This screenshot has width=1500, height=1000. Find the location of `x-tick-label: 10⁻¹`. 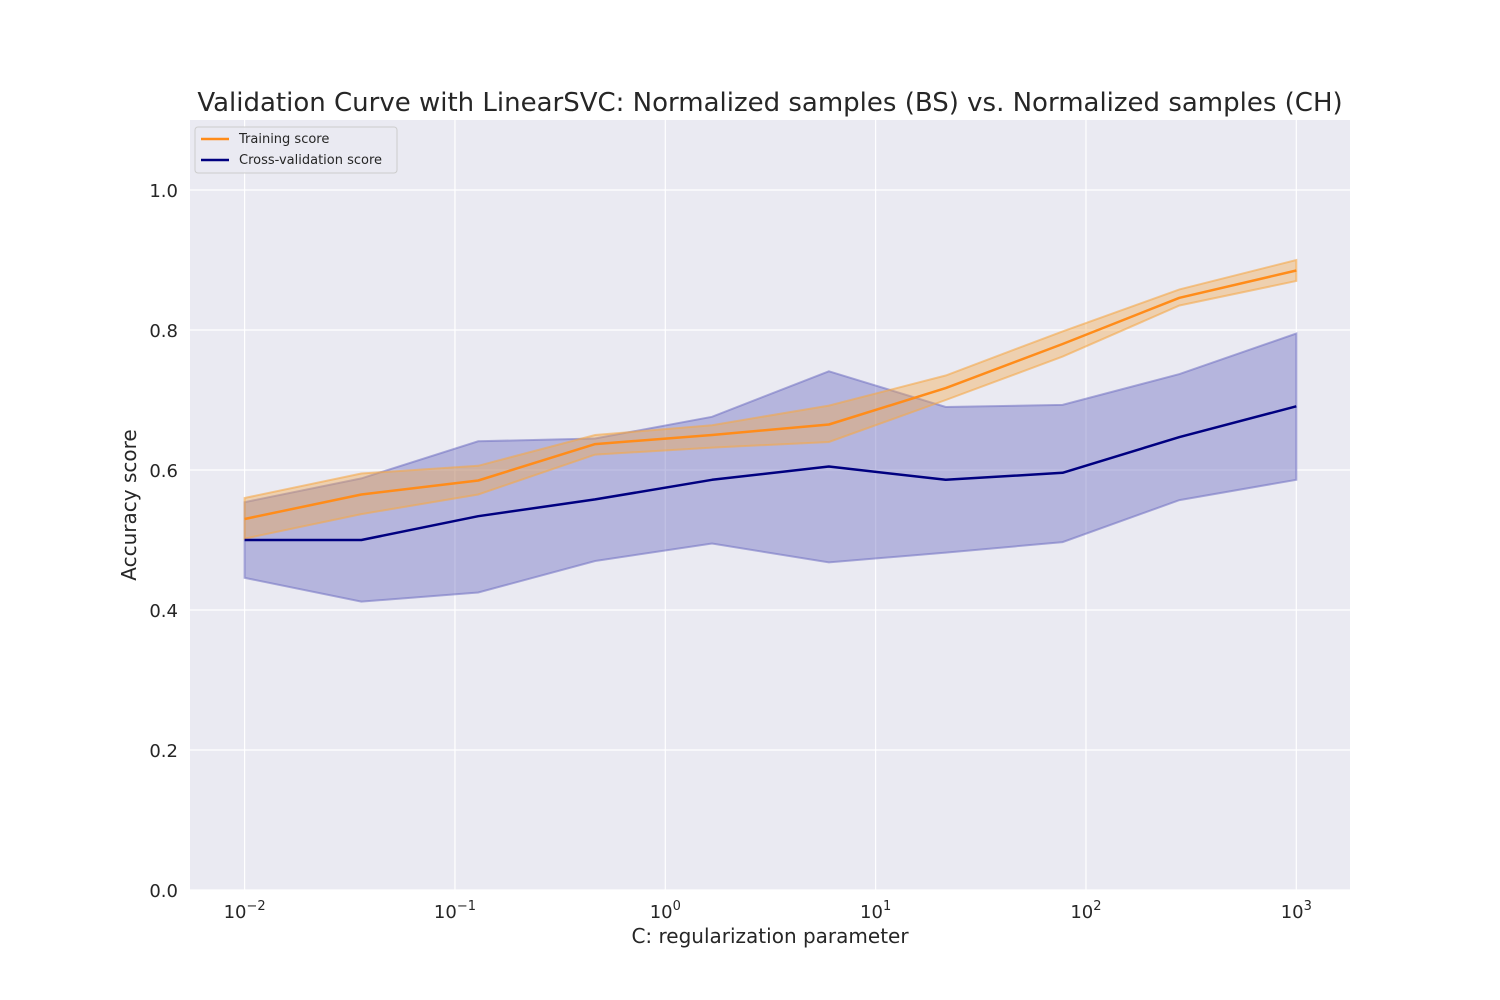

x-tick-label: 10⁻¹ is located at coordinates (455, 911).